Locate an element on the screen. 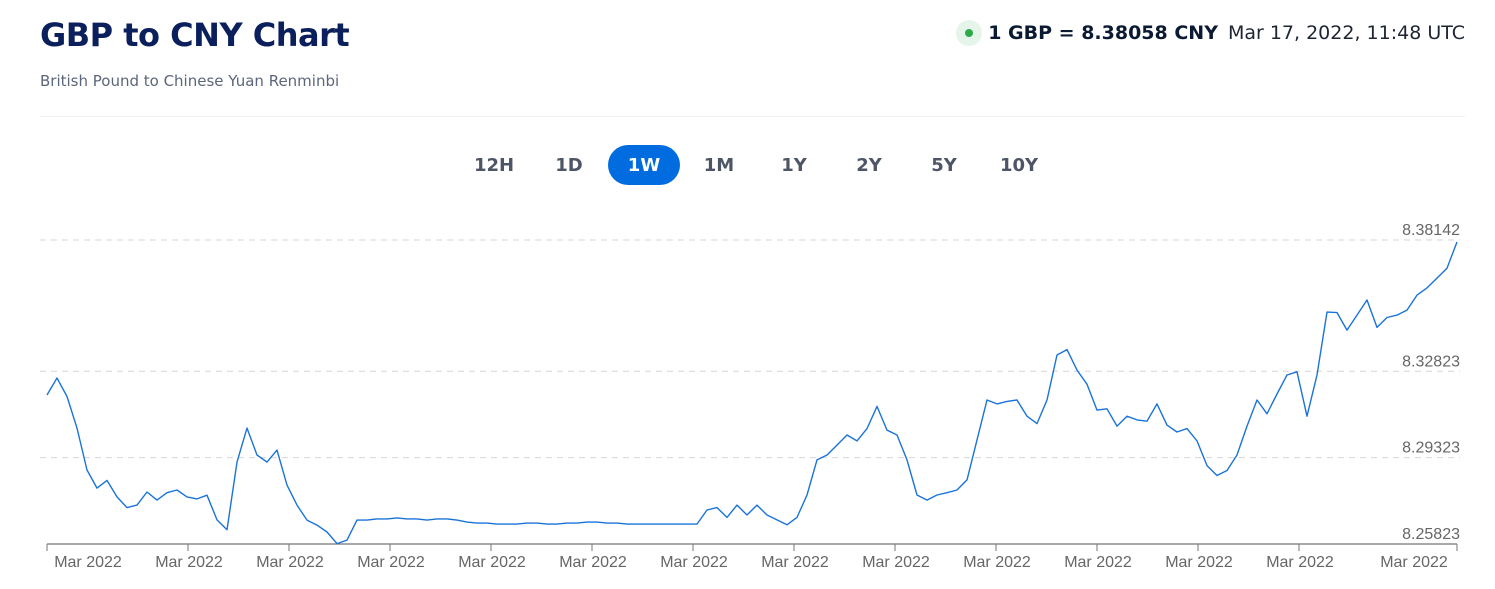 The image size is (1495, 589). divider is located at coordinates (752, 116).